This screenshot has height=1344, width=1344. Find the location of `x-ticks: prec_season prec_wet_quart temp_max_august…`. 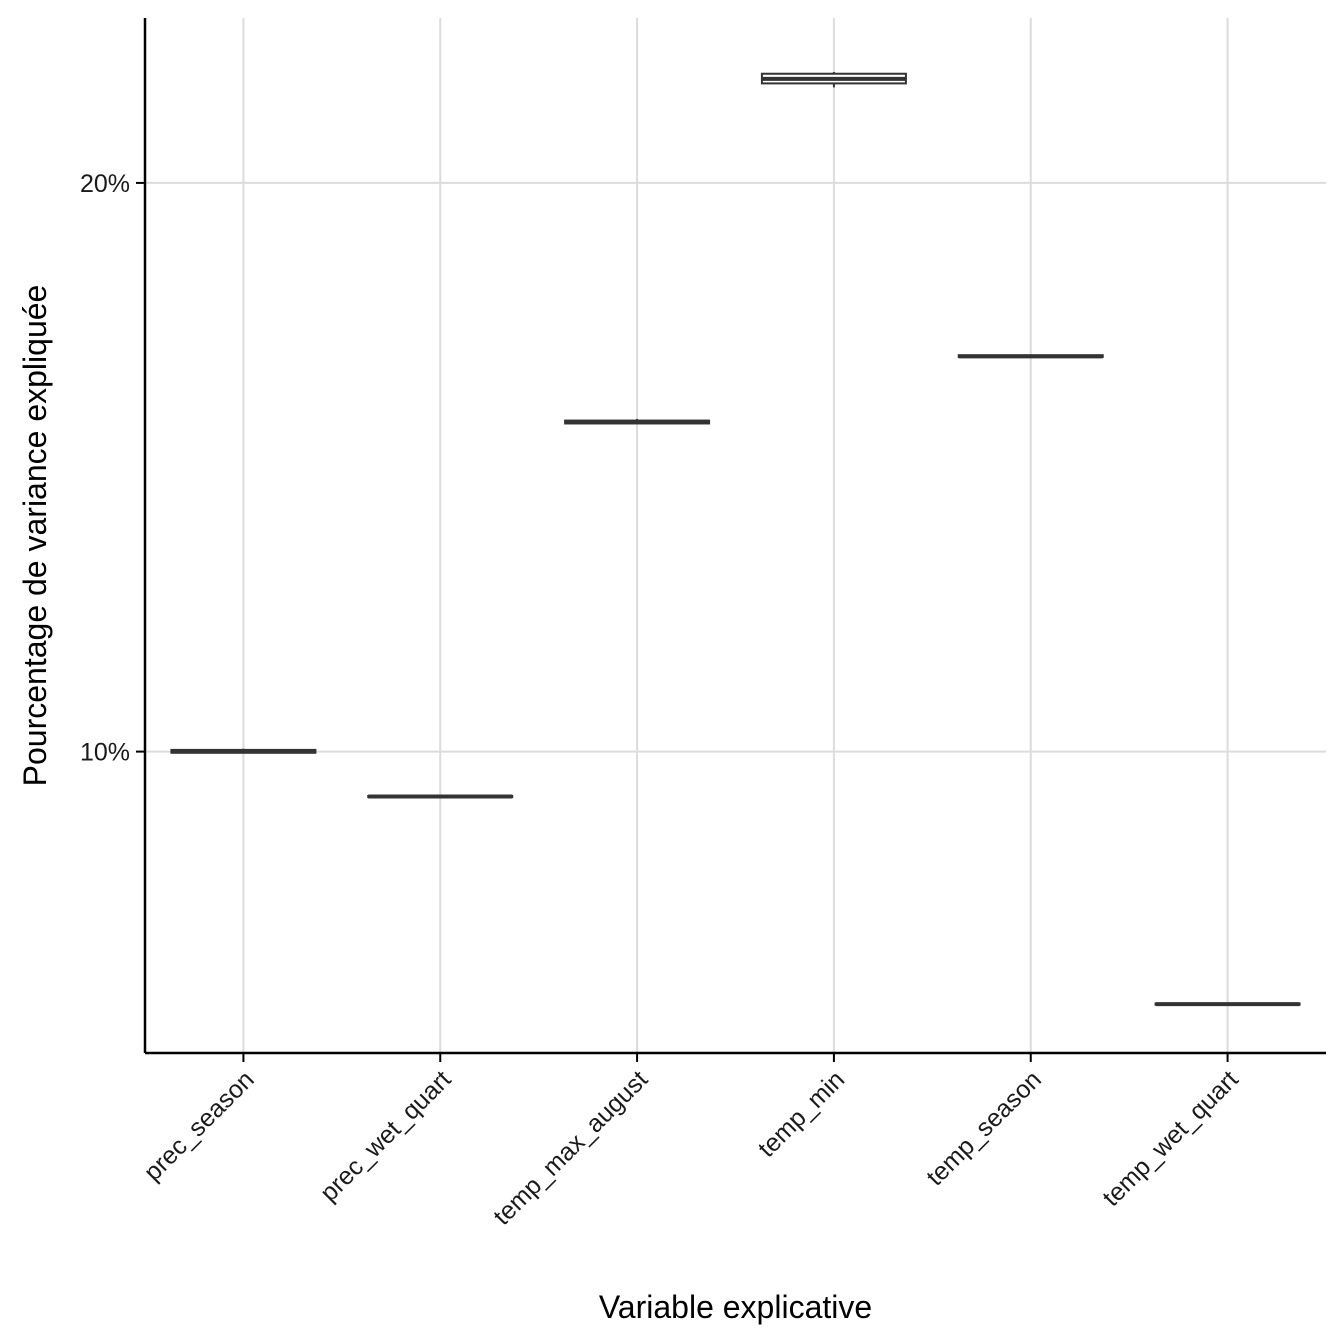

x-ticks: prec_season prec_wet_quart temp_max_august… is located at coordinates (691, 1142).